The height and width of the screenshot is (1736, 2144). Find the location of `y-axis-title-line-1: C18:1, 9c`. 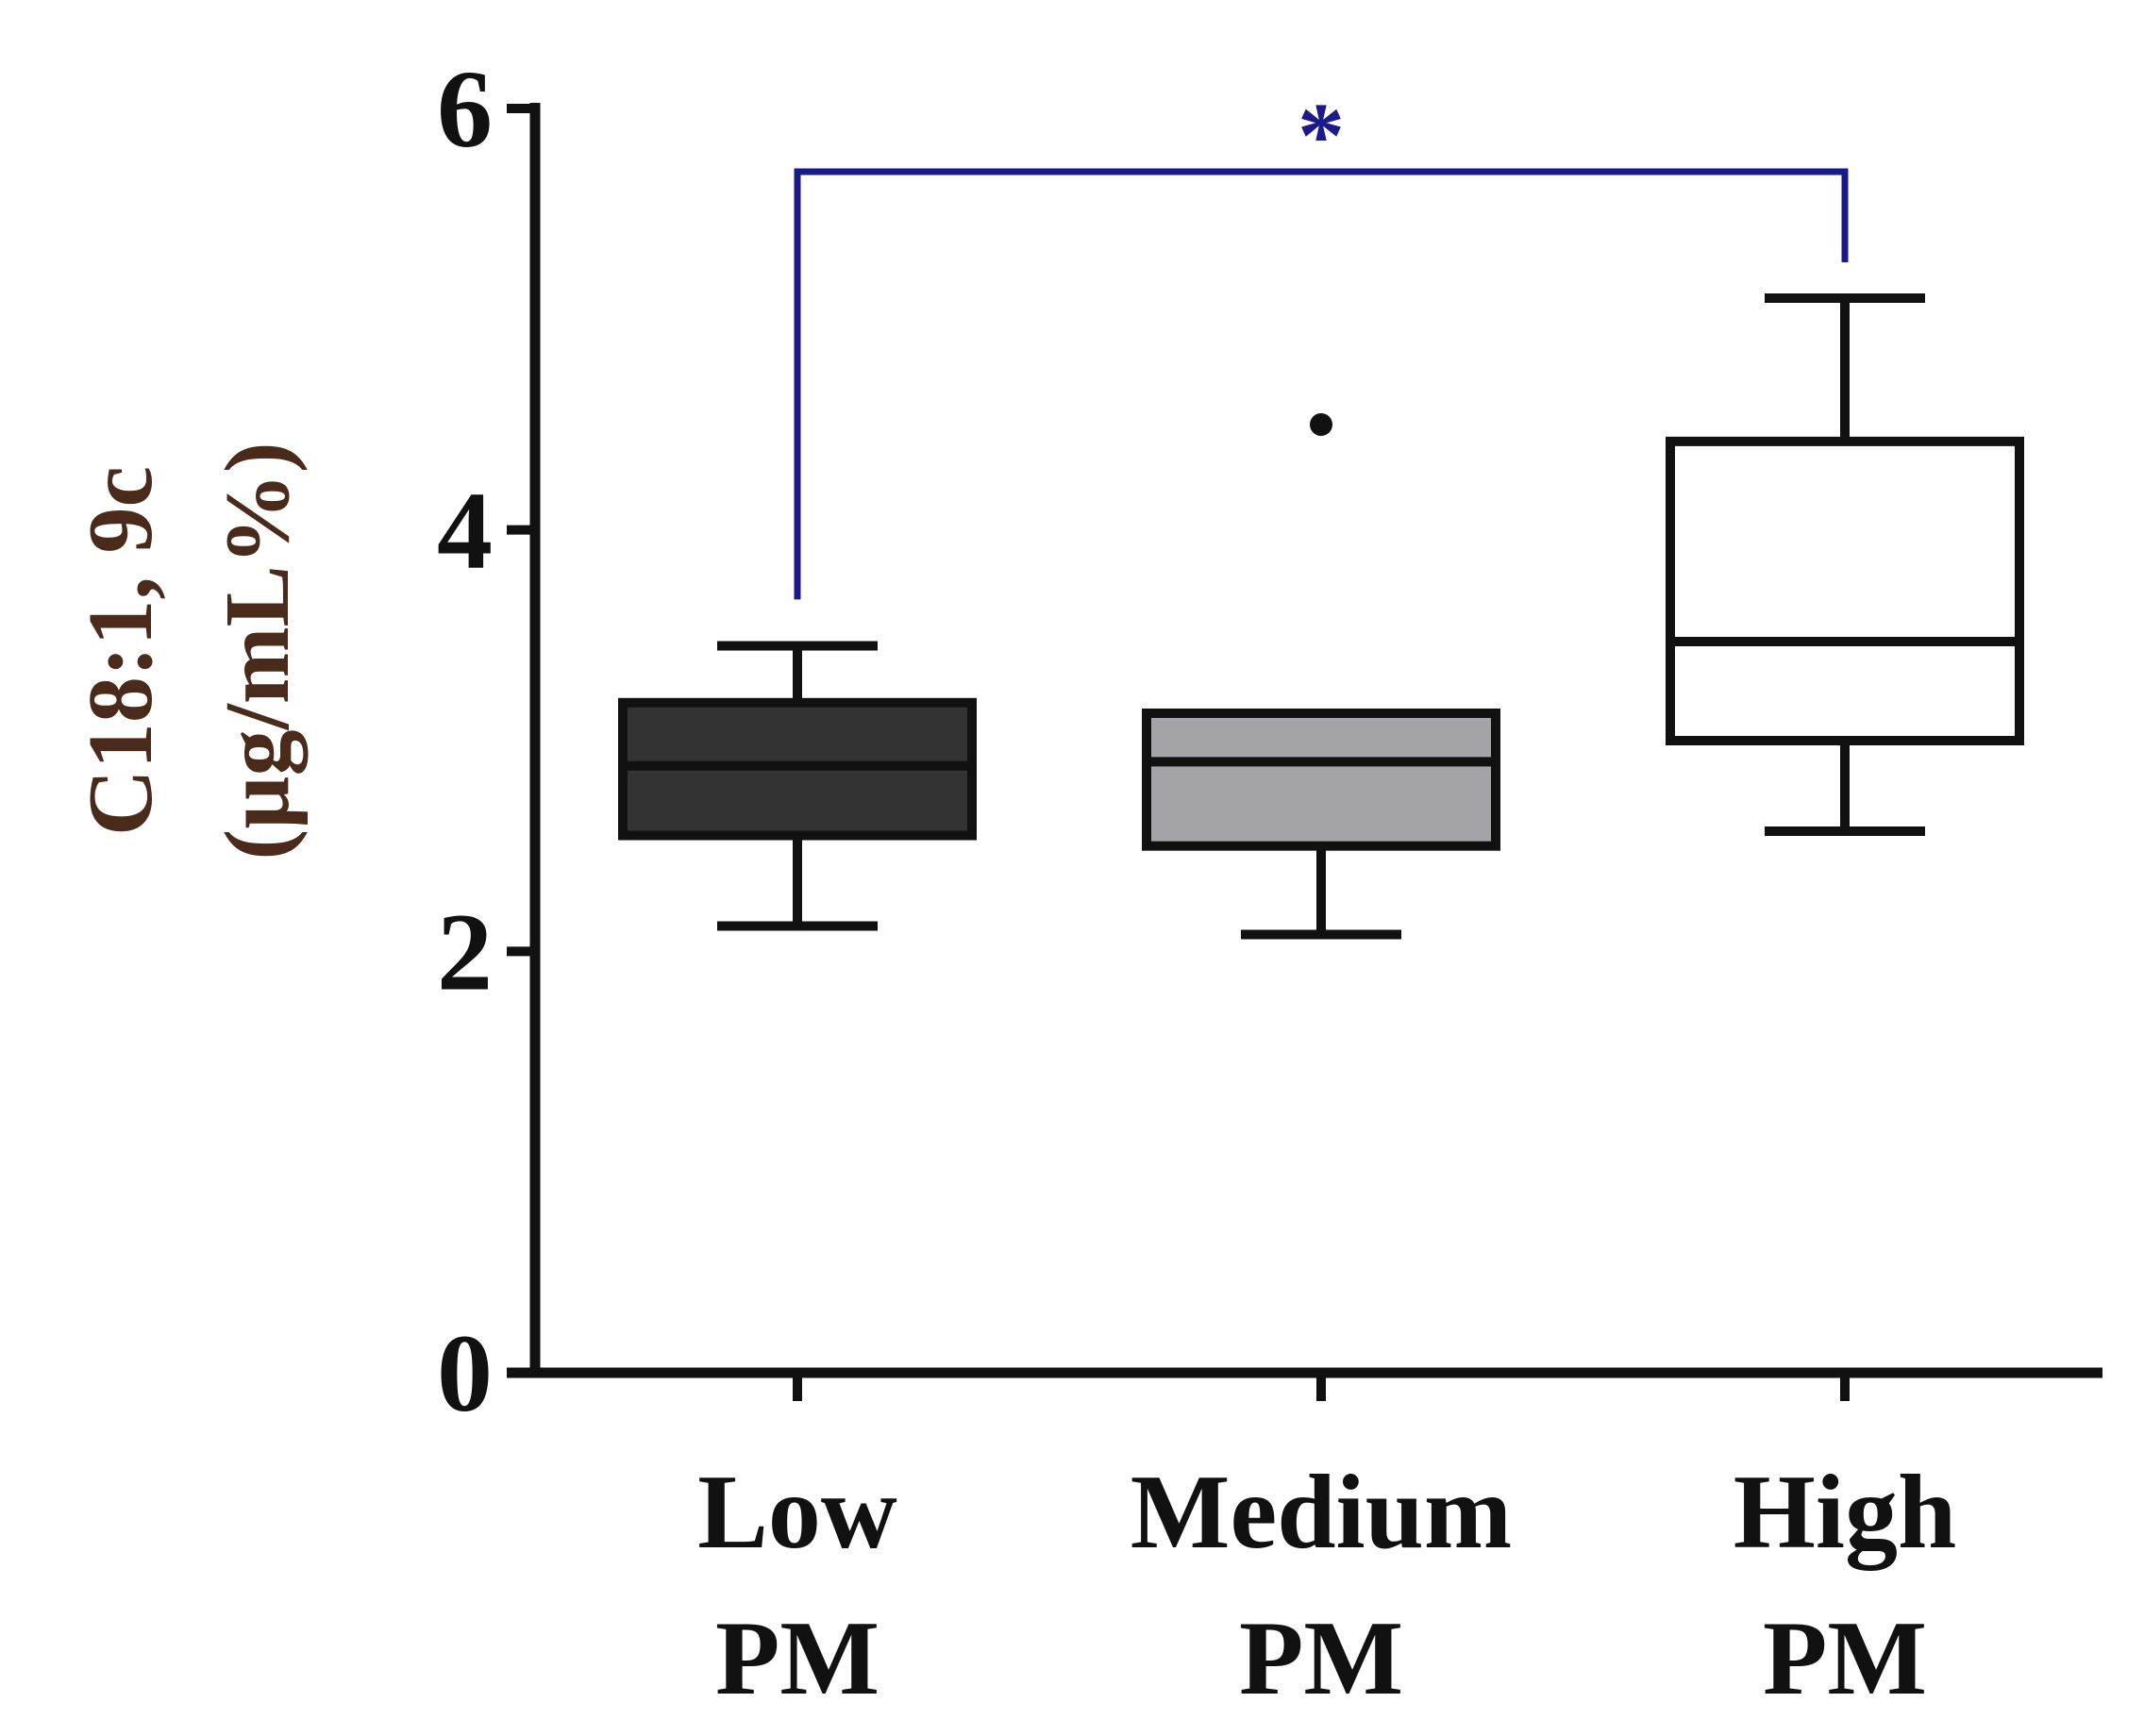

y-axis-title-line-1: C18:1, 9c is located at coordinates (121, 651).